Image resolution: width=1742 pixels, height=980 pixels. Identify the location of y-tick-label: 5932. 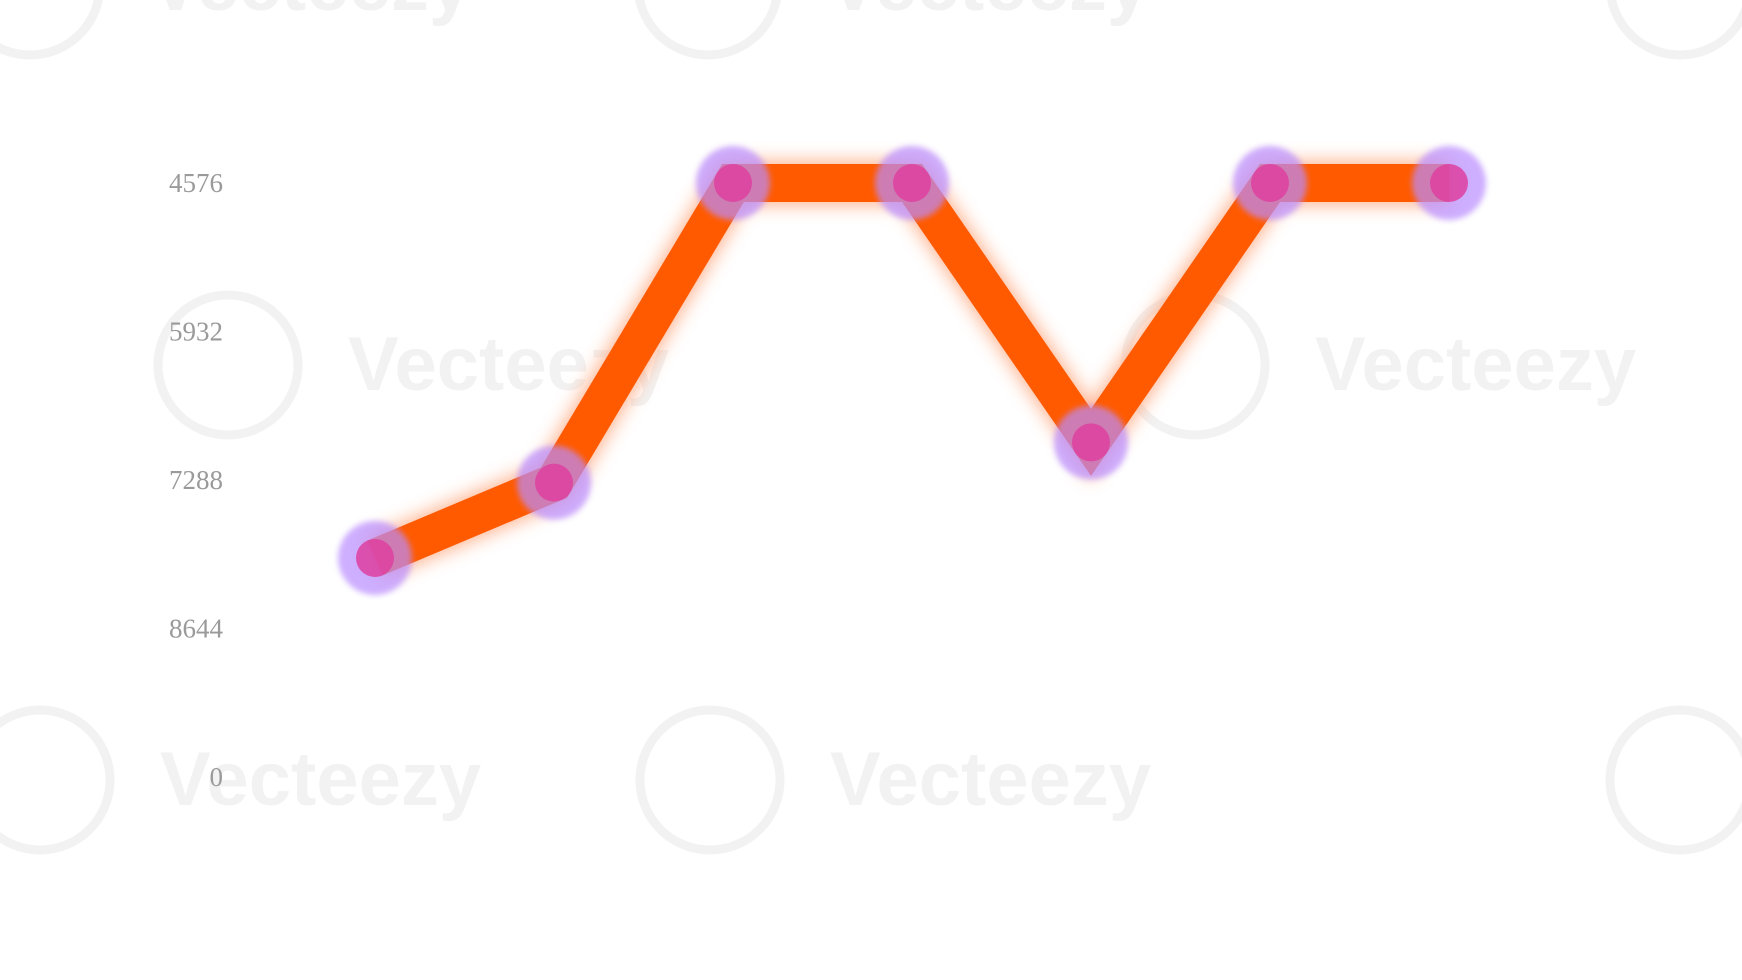
(196, 332).